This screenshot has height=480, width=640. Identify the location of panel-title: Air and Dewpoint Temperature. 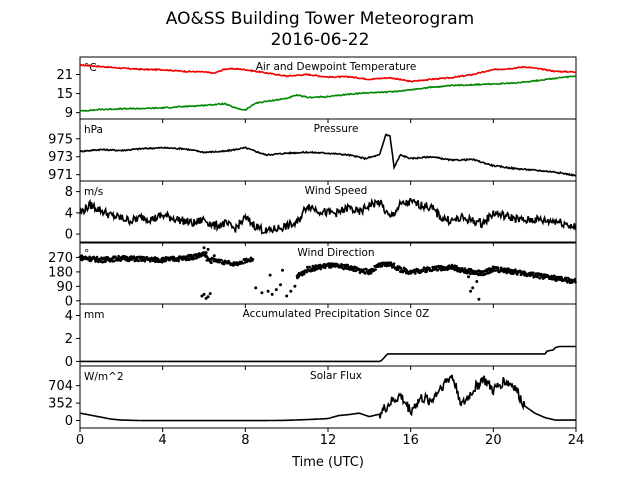
(336, 67).